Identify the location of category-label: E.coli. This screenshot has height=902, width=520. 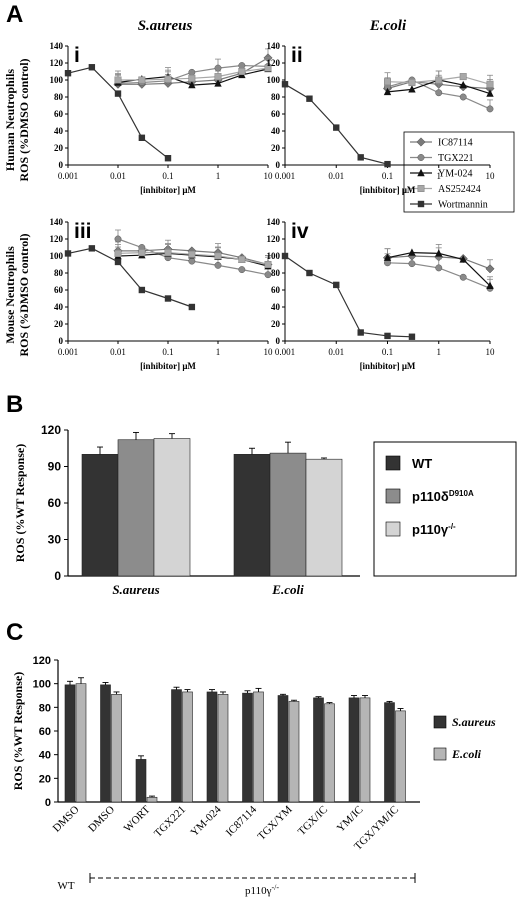
(287, 589).